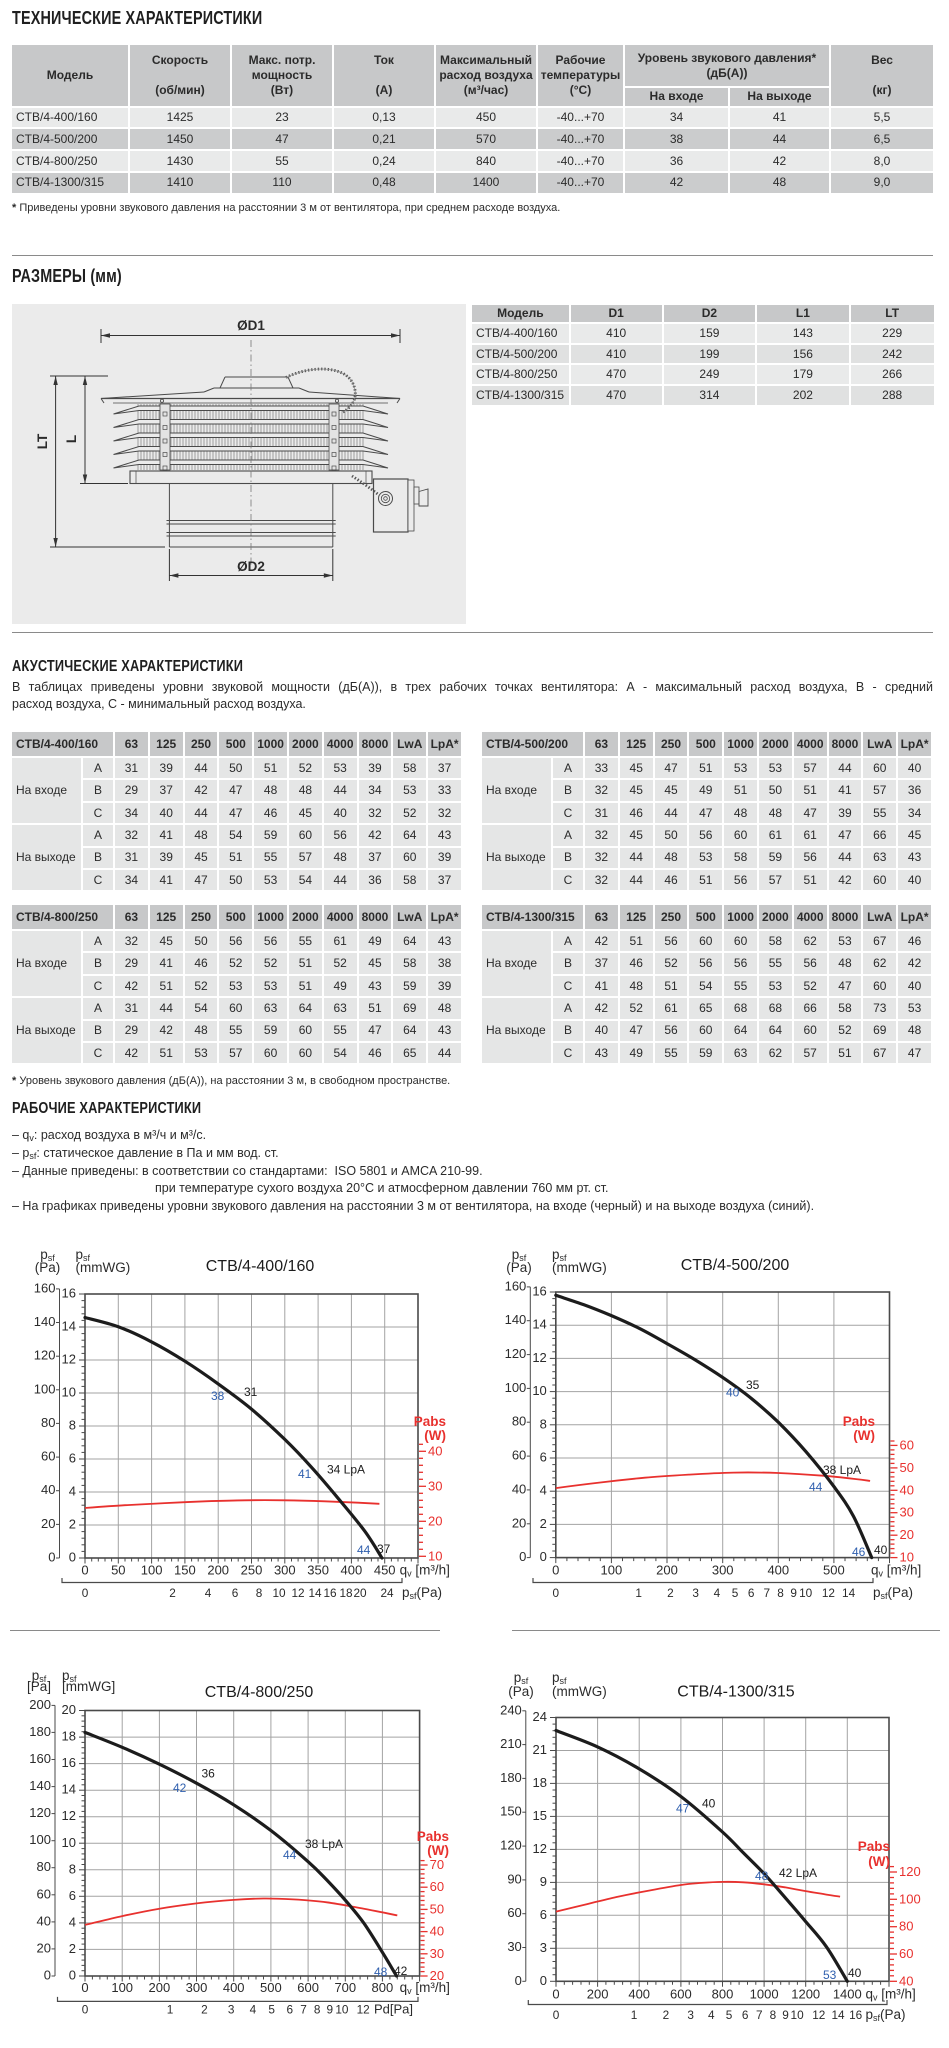 This screenshot has width=949, height=2048. I want to click on svg-text: 3, so click(695, 1593).